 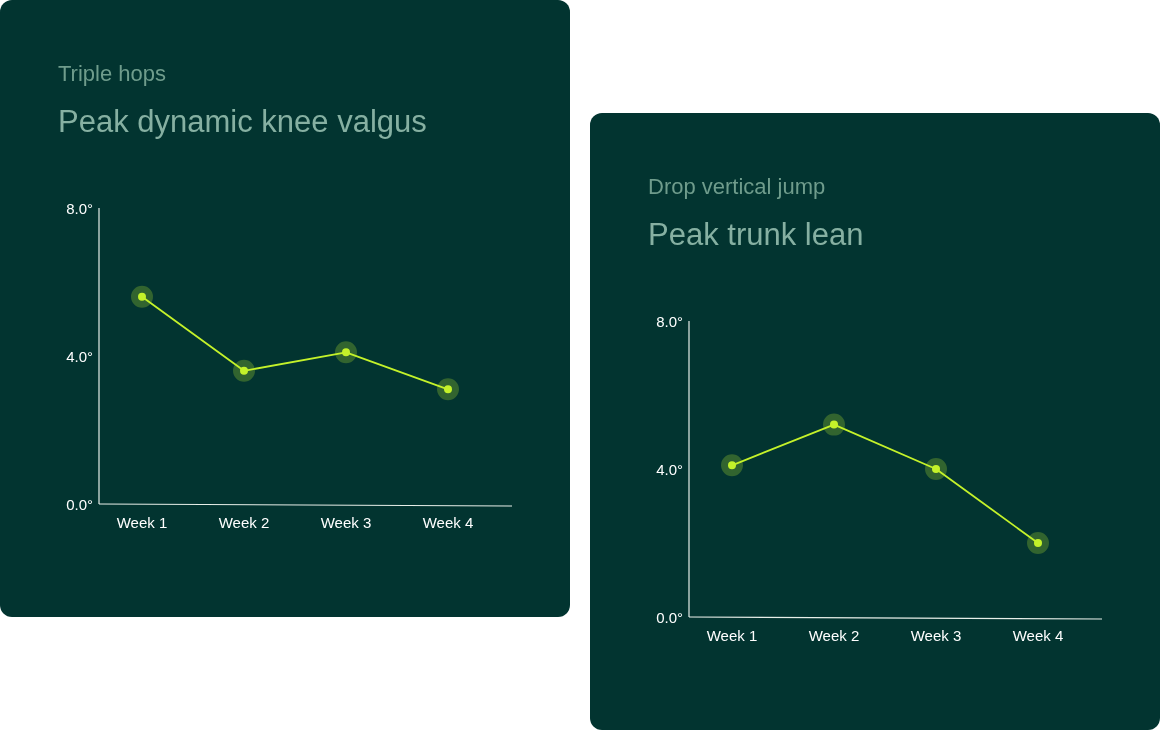 I want to click on chart-subtitle: Drop vertical jump, so click(x=737, y=186).